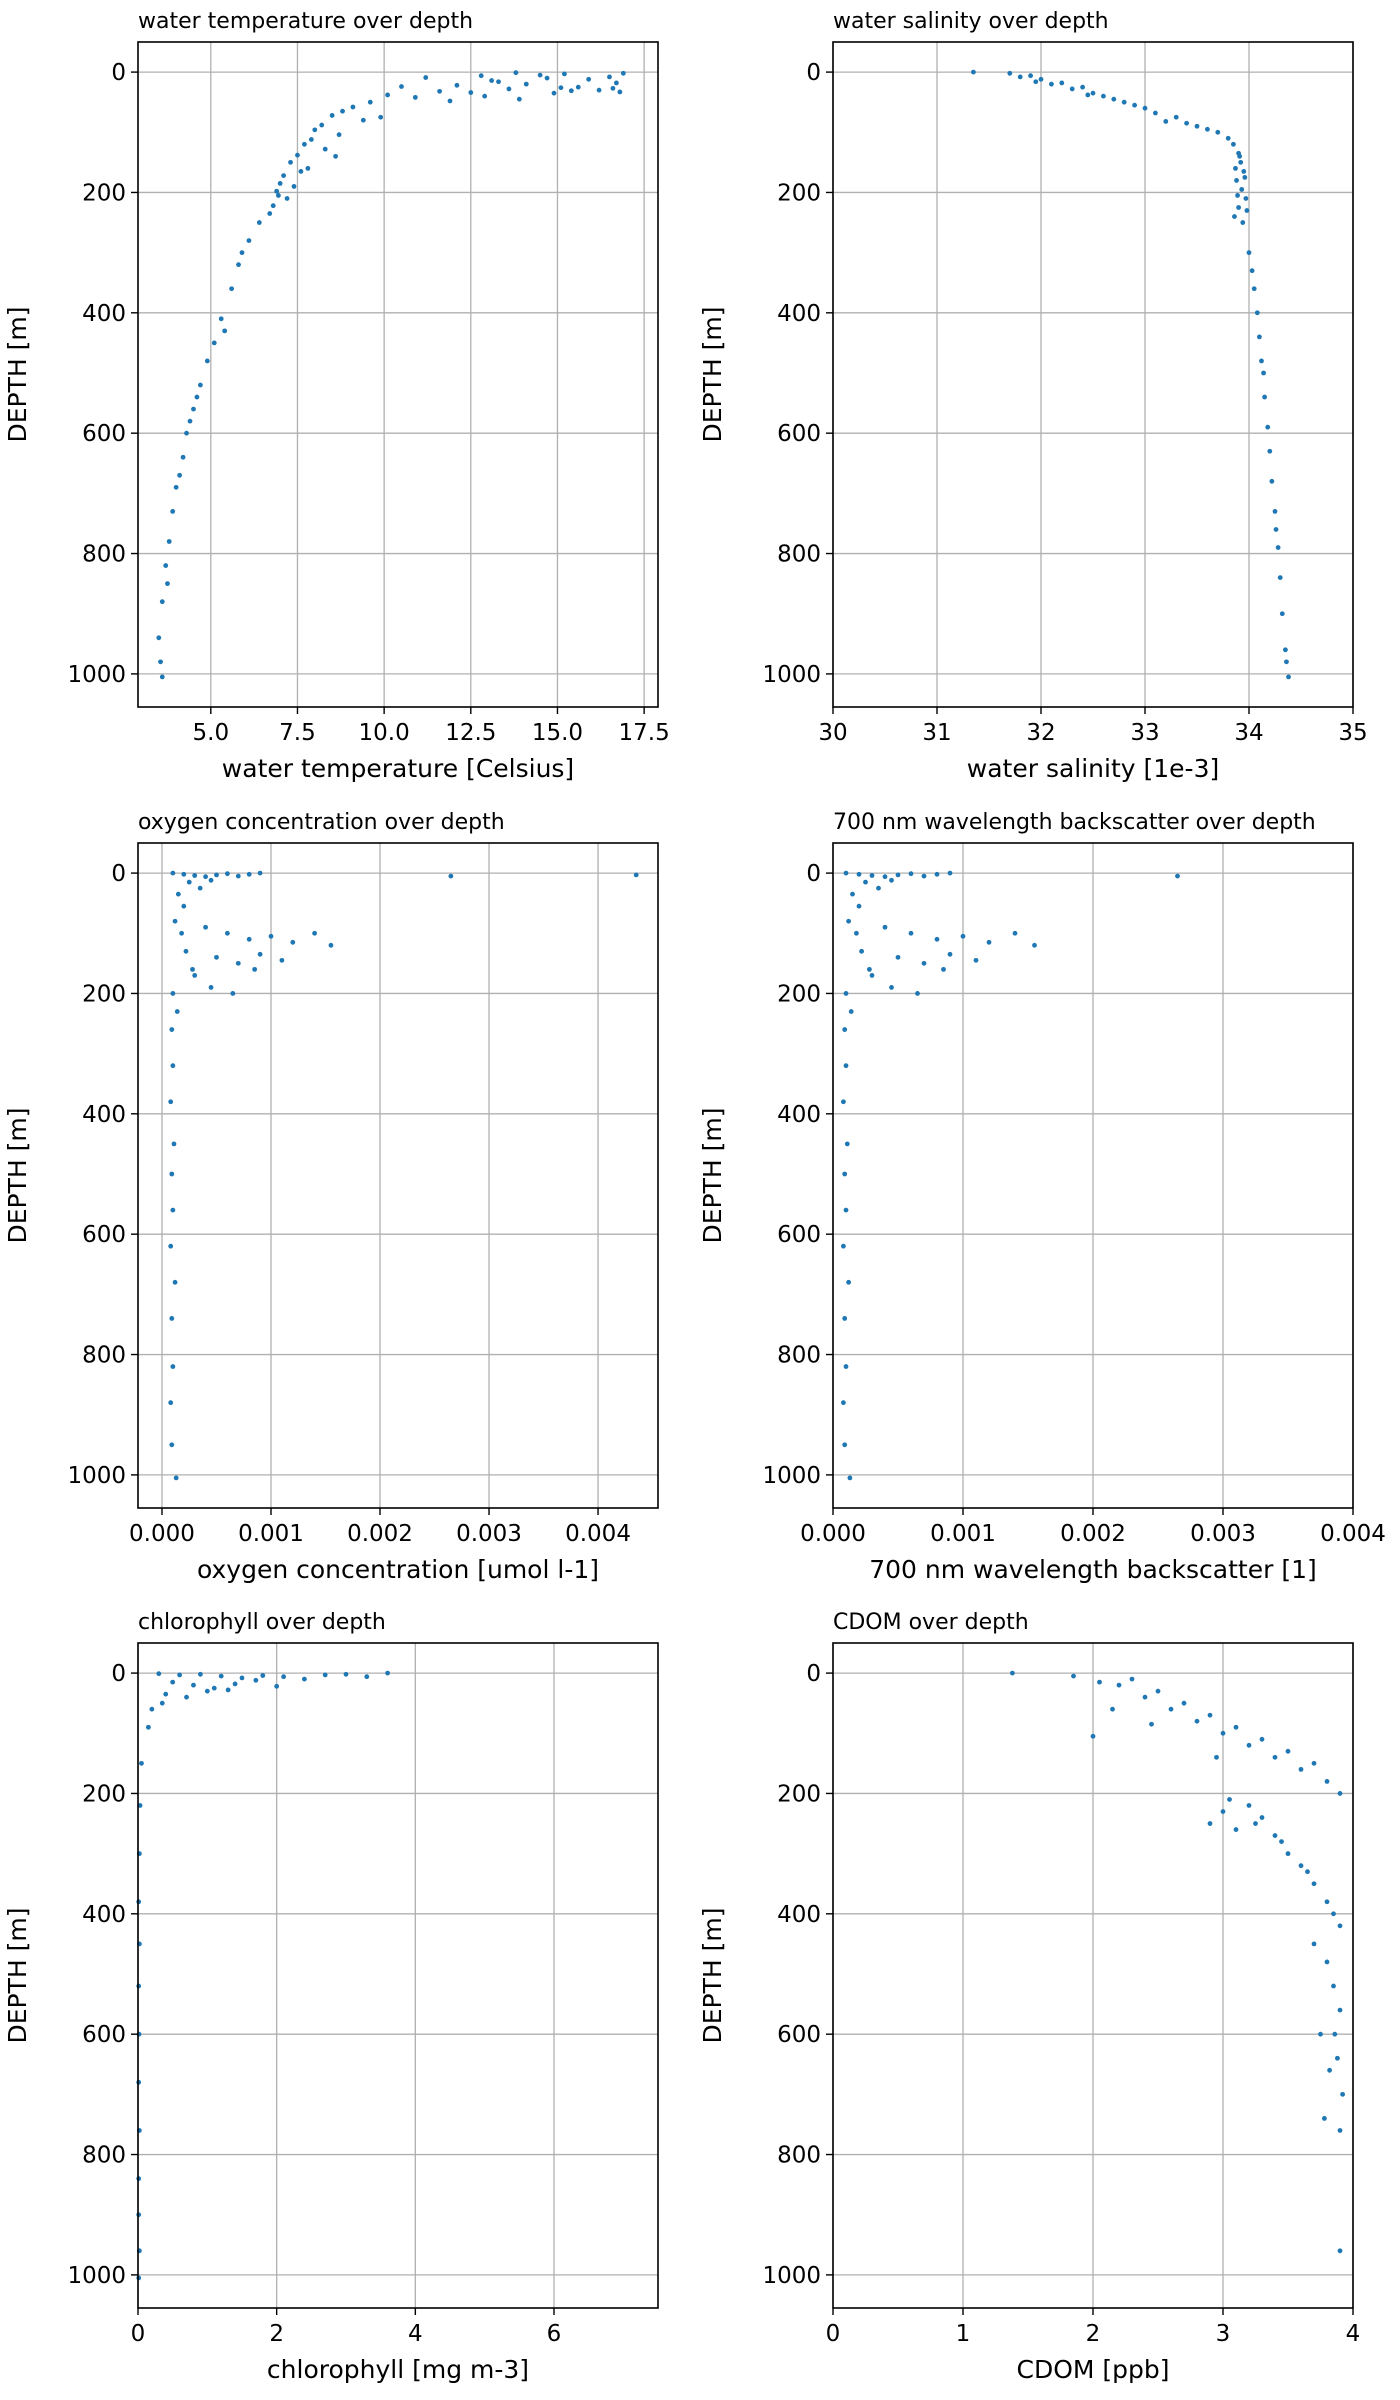 This screenshot has width=1400, height=2400. What do you see at coordinates (271, 1534) in the screenshot?
I see `x-tick-label: 0.001` at bounding box center [271, 1534].